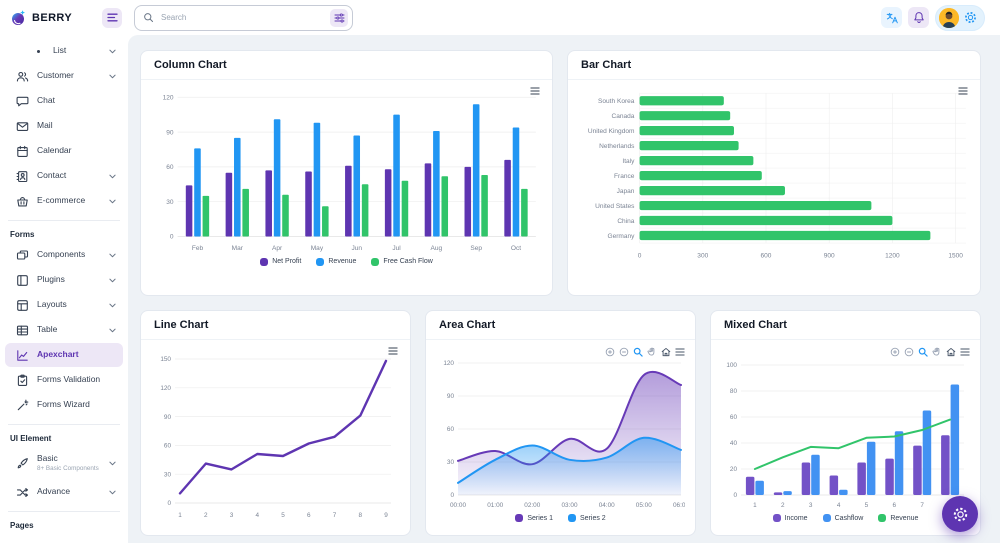 Image resolution: width=1000 pixels, height=543 pixels. Describe the element at coordinates (626, 191) in the screenshot. I see `svg-text: Japan` at that location.